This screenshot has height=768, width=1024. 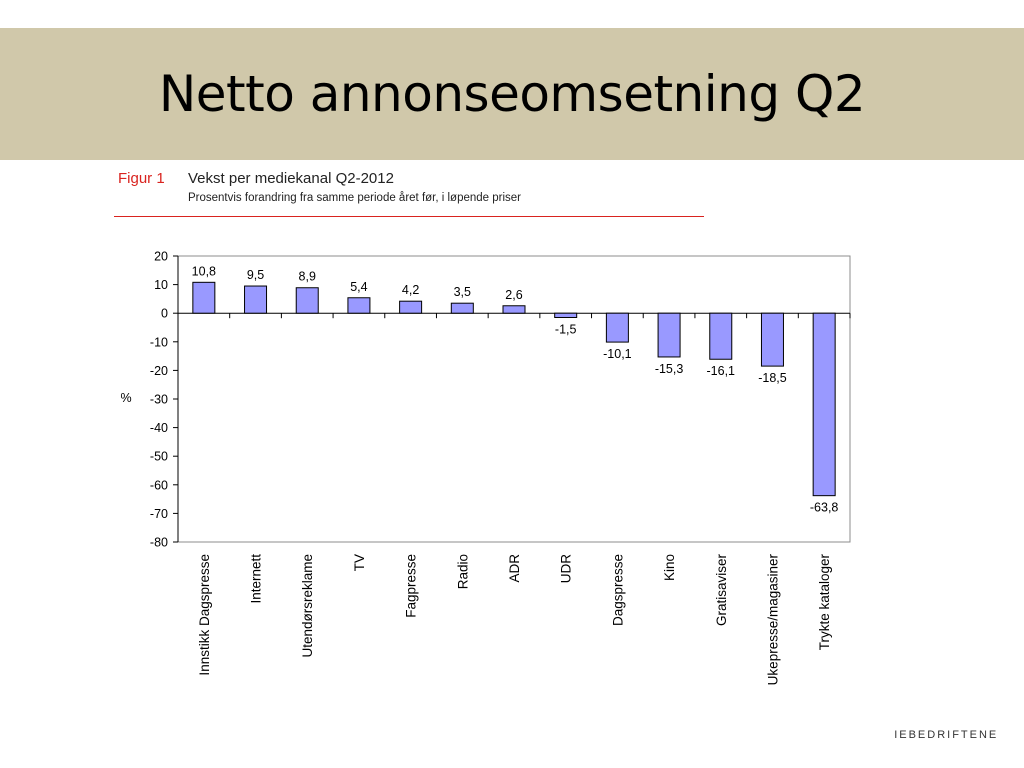 What do you see at coordinates (409, 216) in the screenshot?
I see `figure-divider` at bounding box center [409, 216].